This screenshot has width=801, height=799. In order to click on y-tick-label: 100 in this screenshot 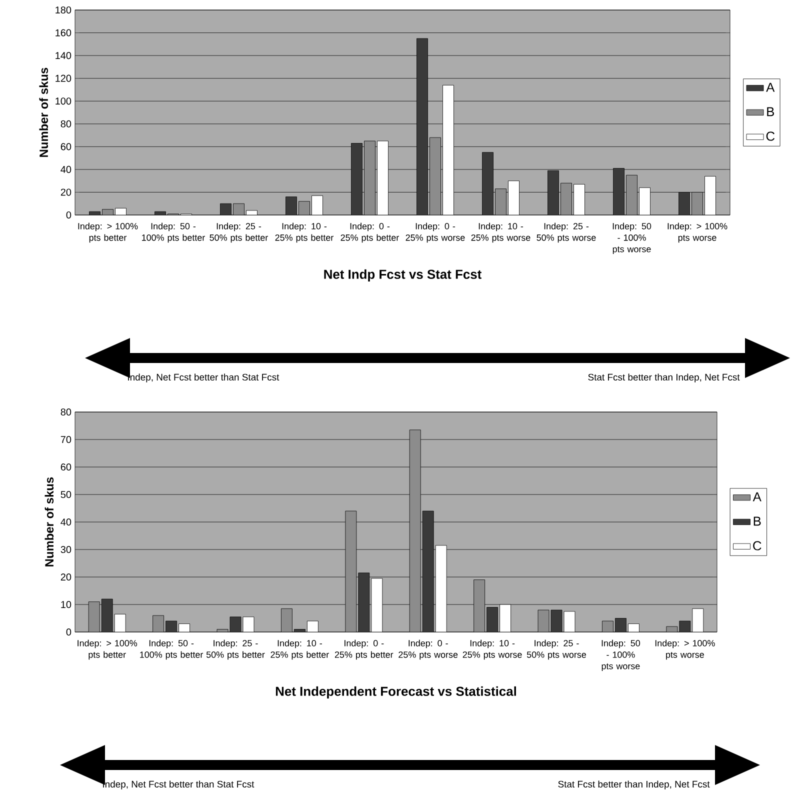, I will do `click(64, 101)`.